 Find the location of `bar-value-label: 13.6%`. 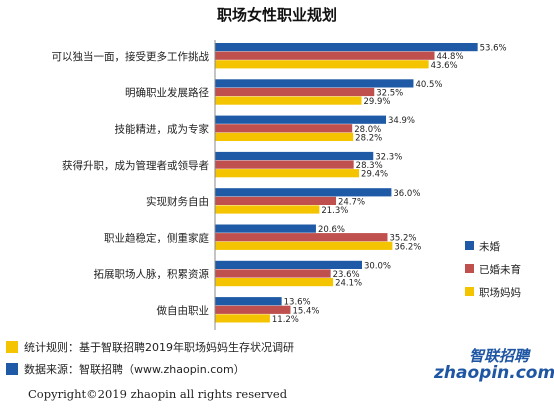

bar-value-label: 13.6% is located at coordinates (297, 303).